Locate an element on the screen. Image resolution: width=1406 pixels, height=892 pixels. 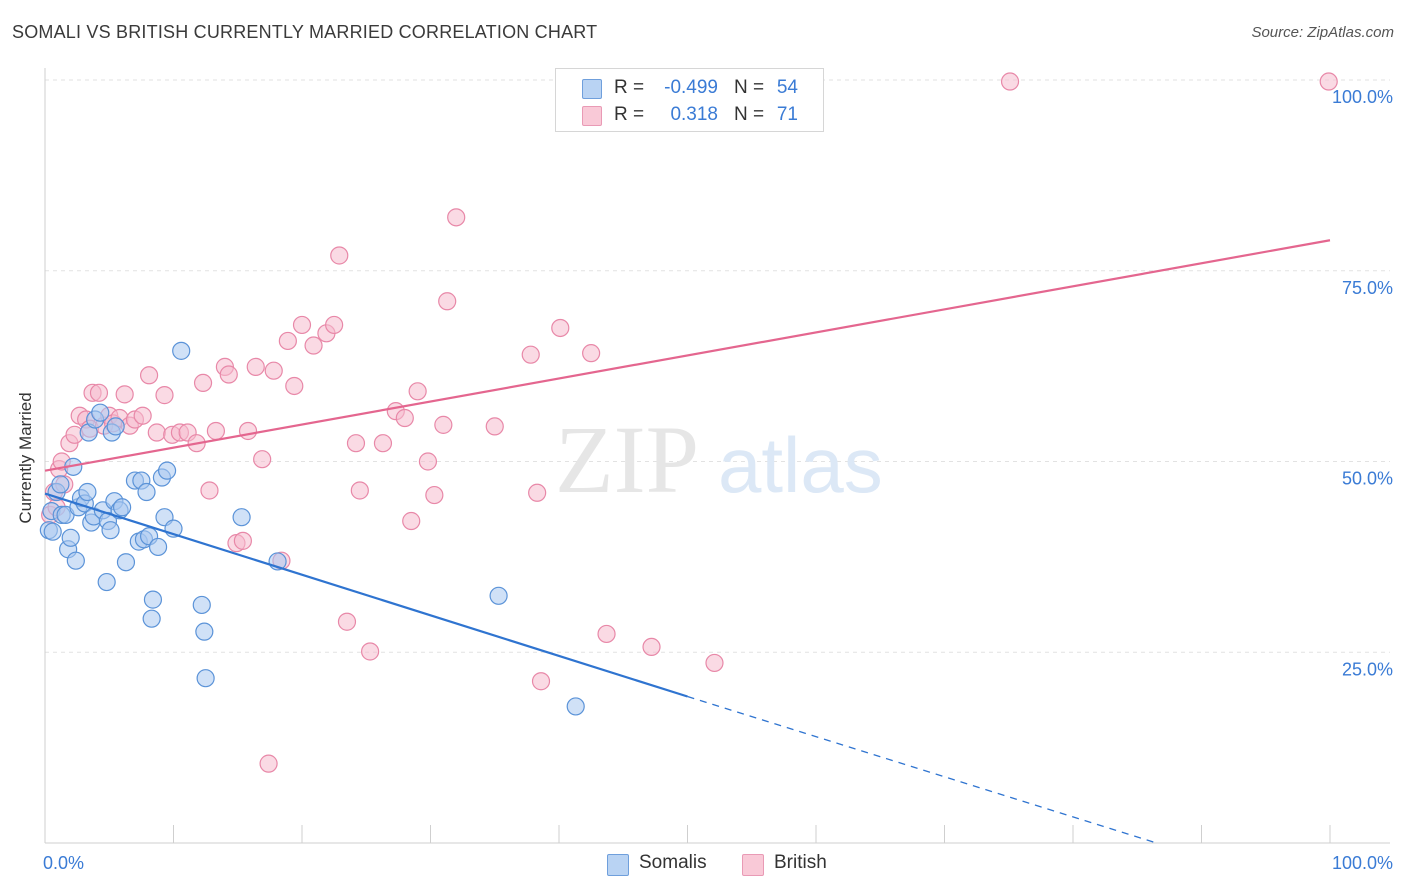
y-tick-label: 25.0% is located at coordinates (1367, 669).